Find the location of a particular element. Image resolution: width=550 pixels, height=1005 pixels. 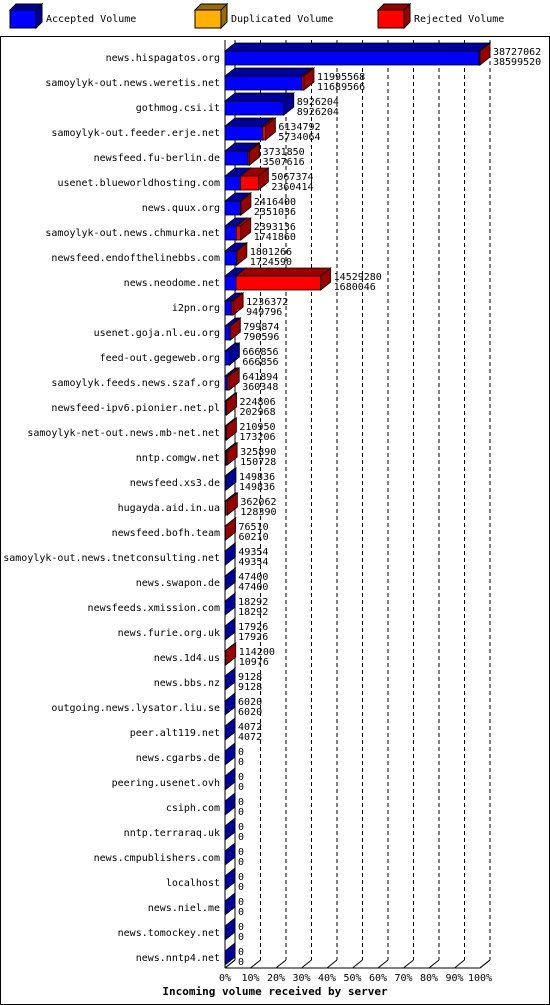

value-label: 5734064 is located at coordinates (299, 137).